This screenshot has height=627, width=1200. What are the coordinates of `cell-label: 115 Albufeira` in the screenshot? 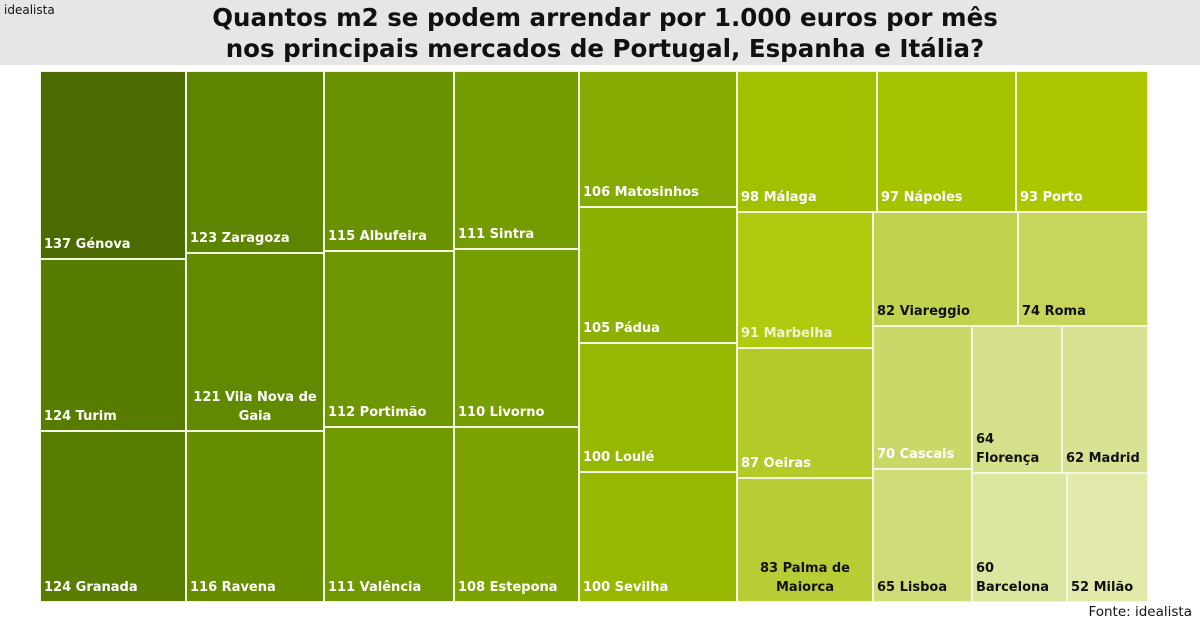 It's located at (377, 236).